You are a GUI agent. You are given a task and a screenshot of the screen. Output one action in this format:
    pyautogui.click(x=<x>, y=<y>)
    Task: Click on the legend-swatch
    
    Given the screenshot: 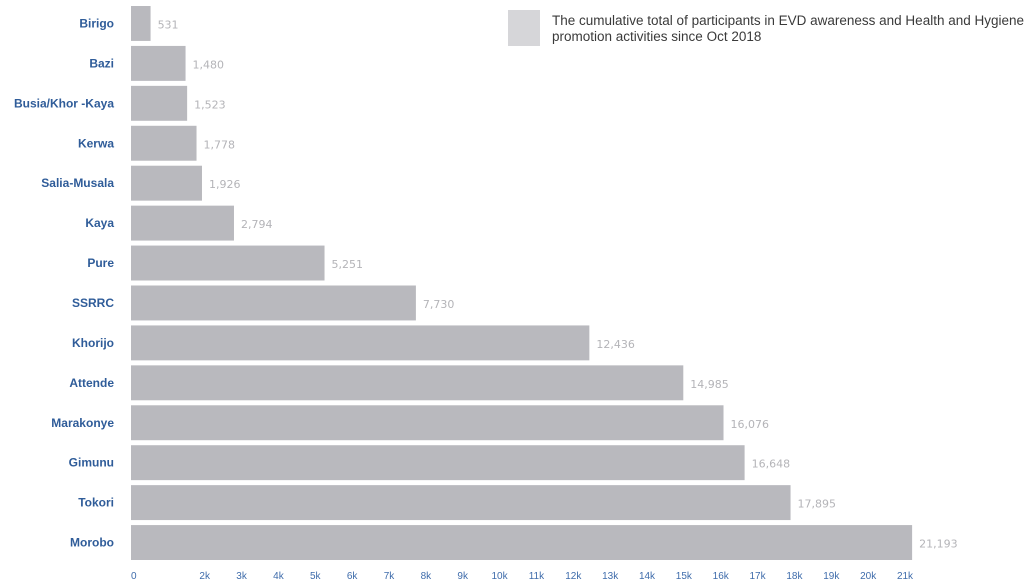 What is the action you would take?
    pyautogui.click(x=524, y=28)
    